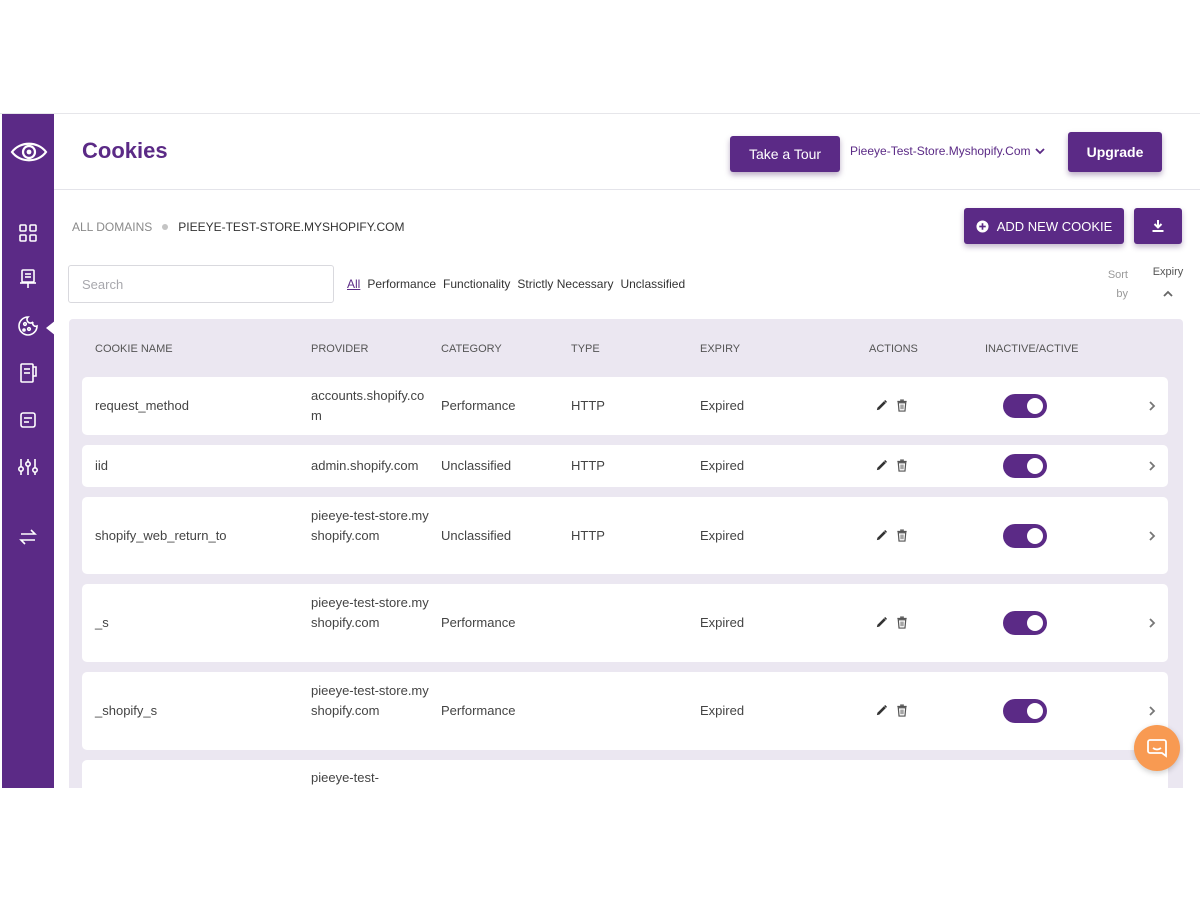  What do you see at coordinates (1039, 151) in the screenshot?
I see `chevron-down-icon` at bounding box center [1039, 151].